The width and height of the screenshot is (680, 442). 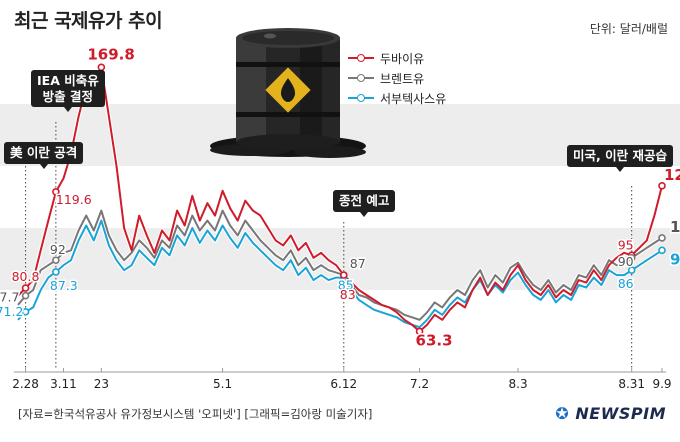 I want to click on value-label: 71.2, so click(x=11, y=311).